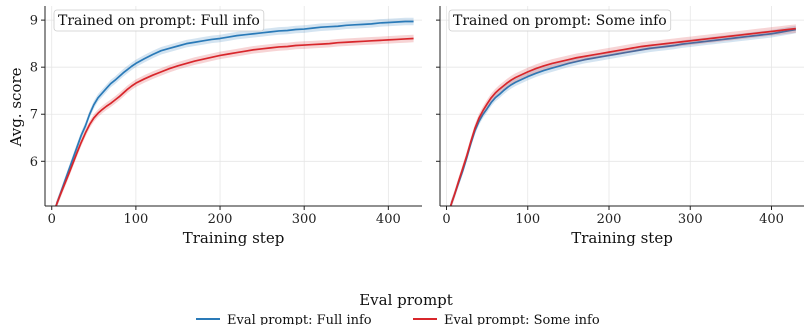 The height and width of the screenshot is (325, 806). What do you see at coordinates (406, 300) in the screenshot?
I see `legend-title: Eval prompt` at bounding box center [406, 300].